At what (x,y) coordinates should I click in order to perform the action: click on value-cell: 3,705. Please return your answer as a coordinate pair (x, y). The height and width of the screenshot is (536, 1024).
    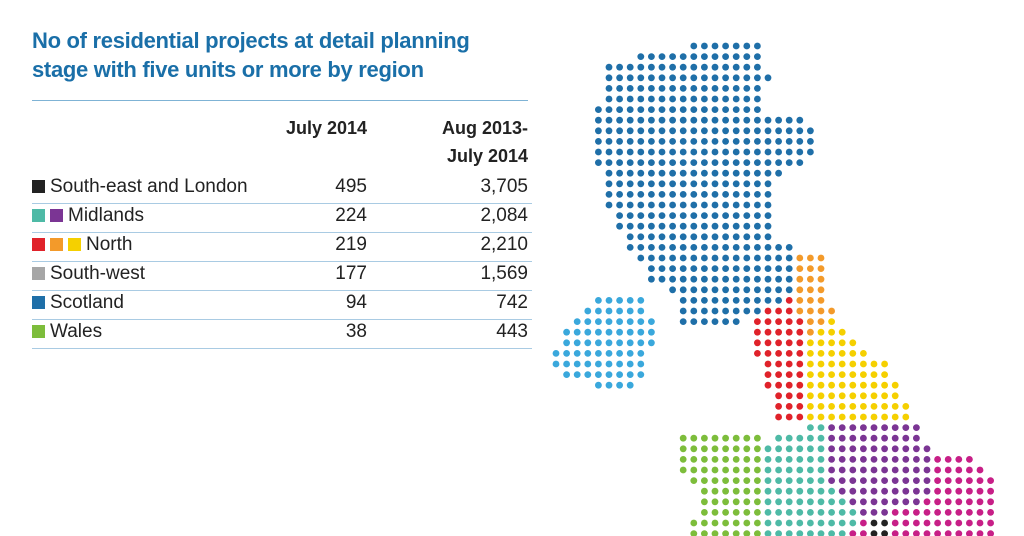
    Looking at the image, I should click on (504, 186).